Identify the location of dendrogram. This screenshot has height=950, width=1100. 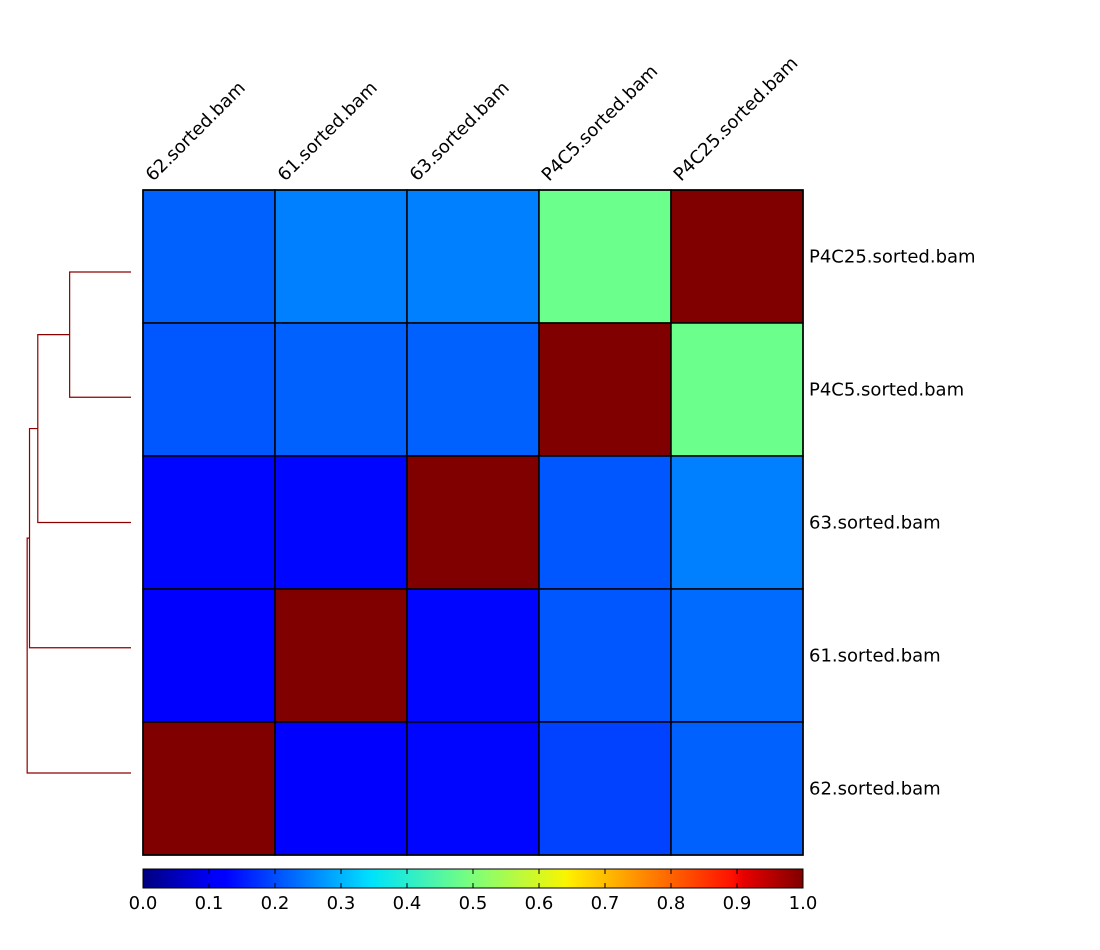
(78, 522).